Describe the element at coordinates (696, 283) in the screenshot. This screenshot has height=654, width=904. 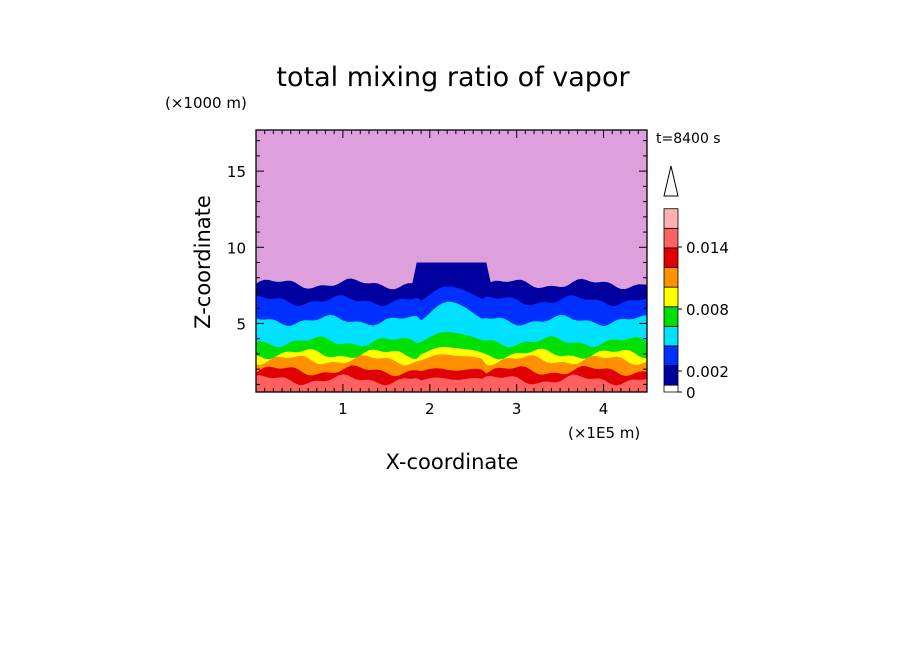
I see `colorbar: 0 0.002 0.008 0.014` at that location.